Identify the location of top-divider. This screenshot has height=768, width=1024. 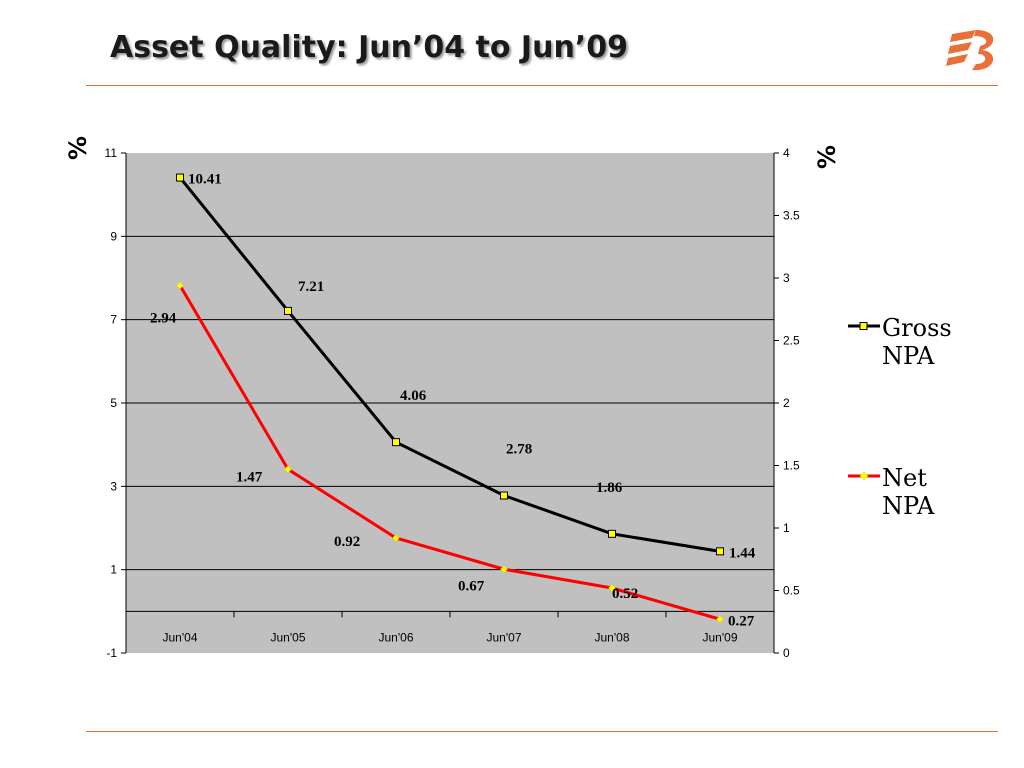
(542, 85).